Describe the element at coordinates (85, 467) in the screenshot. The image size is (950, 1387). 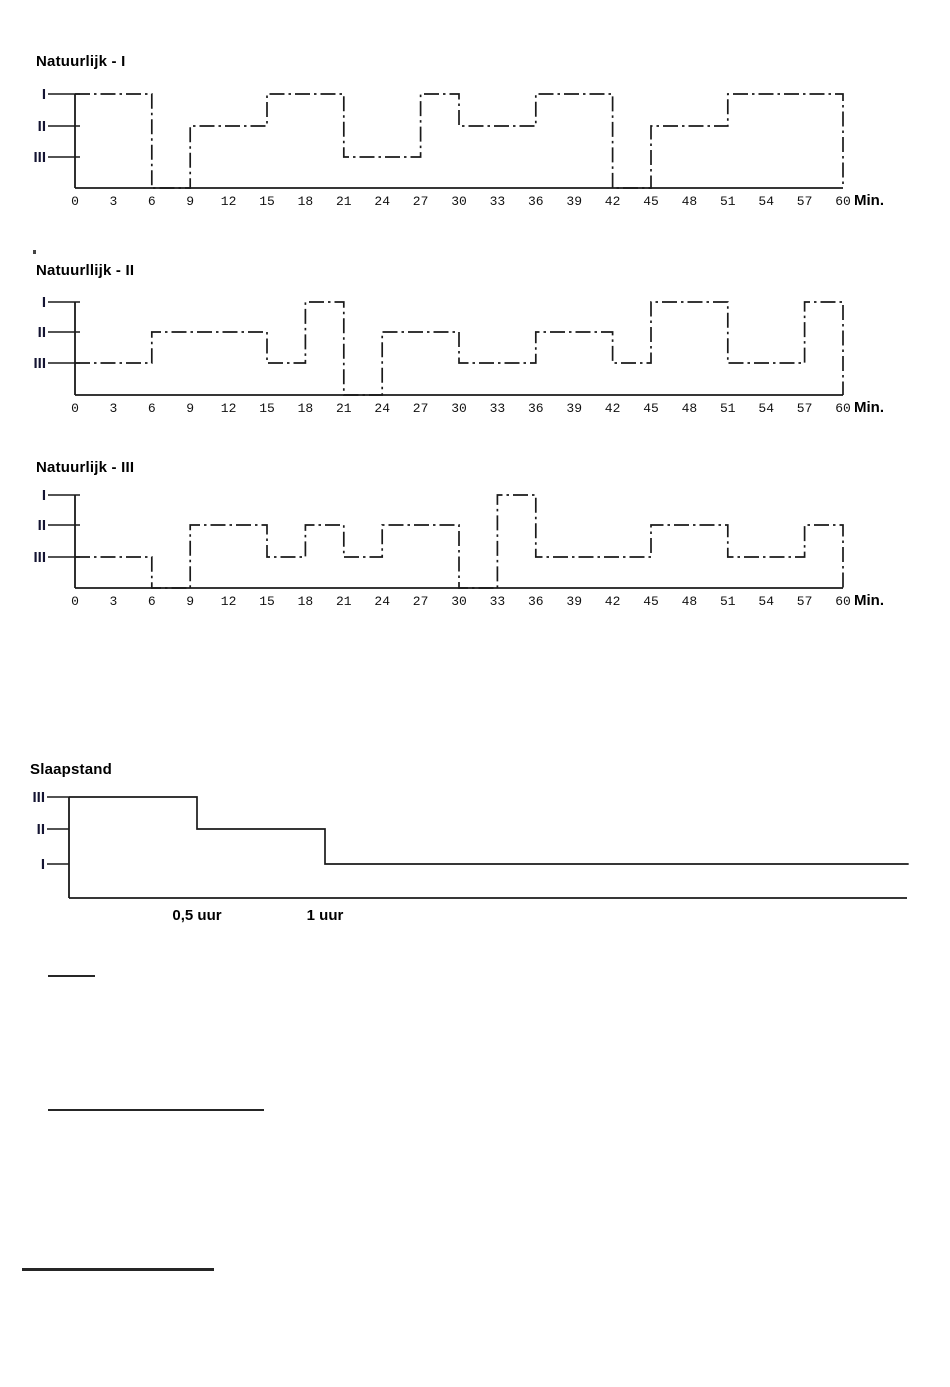
I see `chart-title-natuurlijk-3: Natuurlijk - III` at that location.